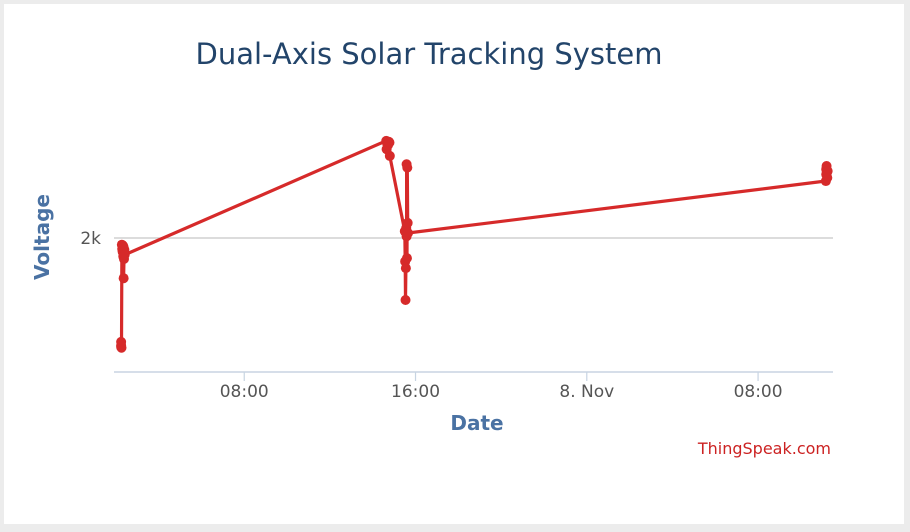 Image resolution: width=910 pixels, height=532 pixels. I want to click on chart-title: Dual-Axis Solar Tracking System, so click(429, 54).